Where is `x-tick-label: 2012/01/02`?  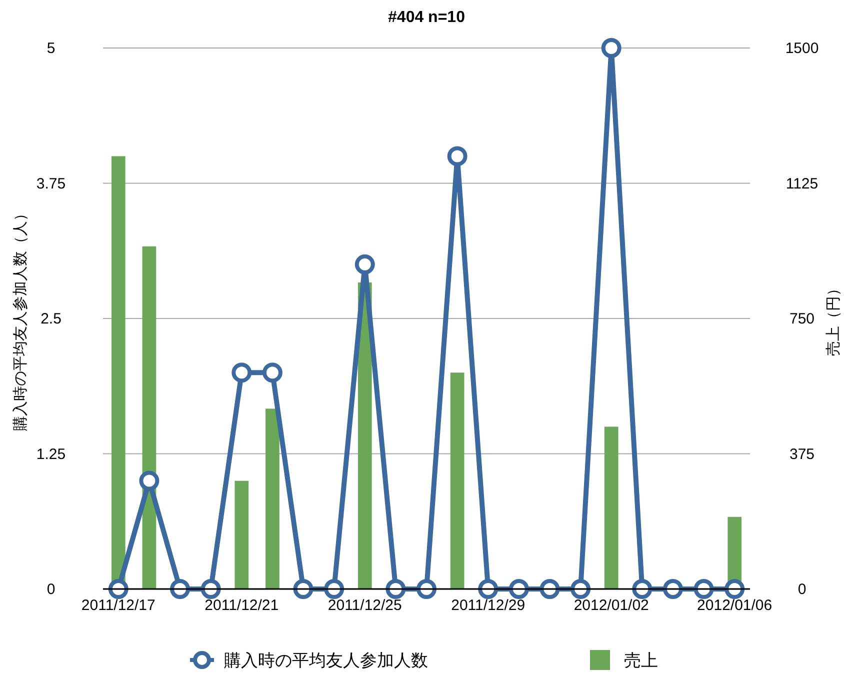
x-tick-label: 2012/01/02 is located at coordinates (611, 605).